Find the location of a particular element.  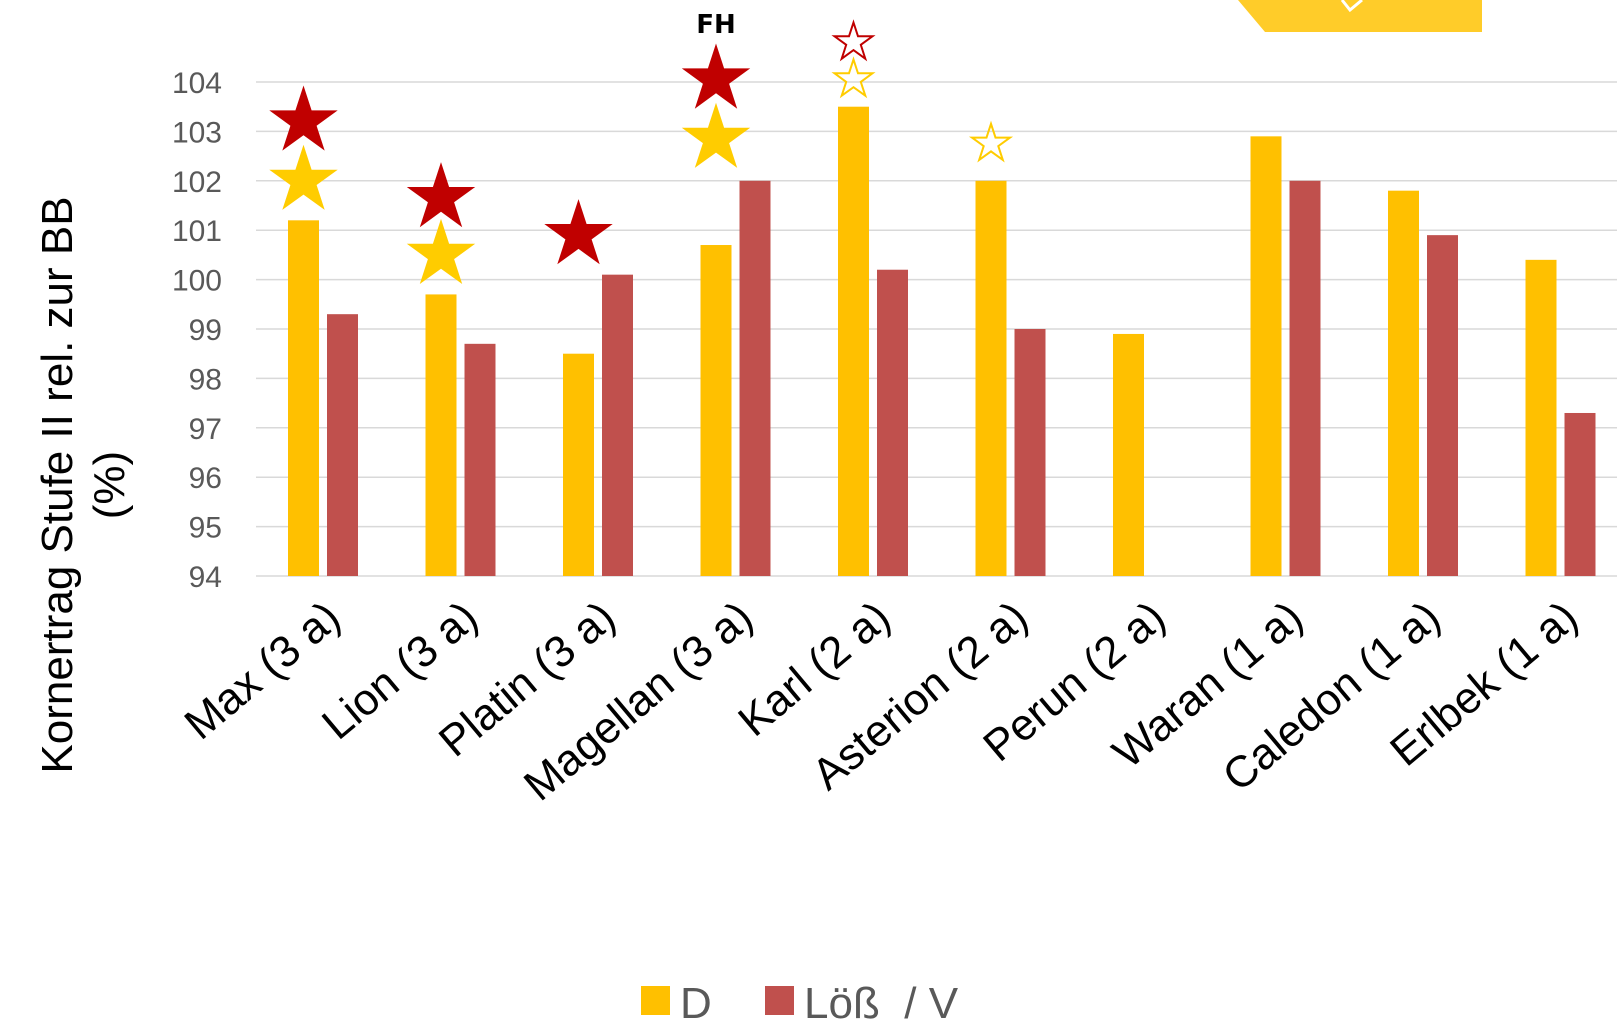

legend-label-d: D is located at coordinates (696, 1000).